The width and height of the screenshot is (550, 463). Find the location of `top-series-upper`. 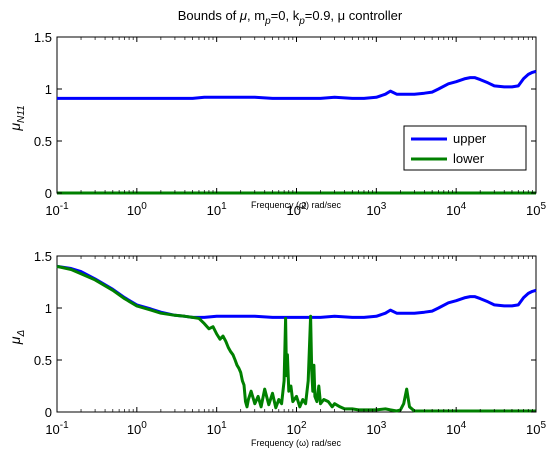

top-series-upper is located at coordinates (297, 84).